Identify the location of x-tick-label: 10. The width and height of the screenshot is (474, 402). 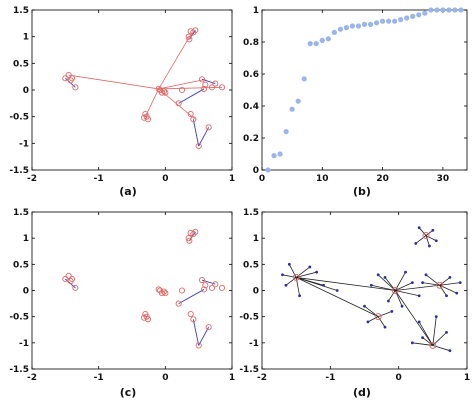
(322, 179).